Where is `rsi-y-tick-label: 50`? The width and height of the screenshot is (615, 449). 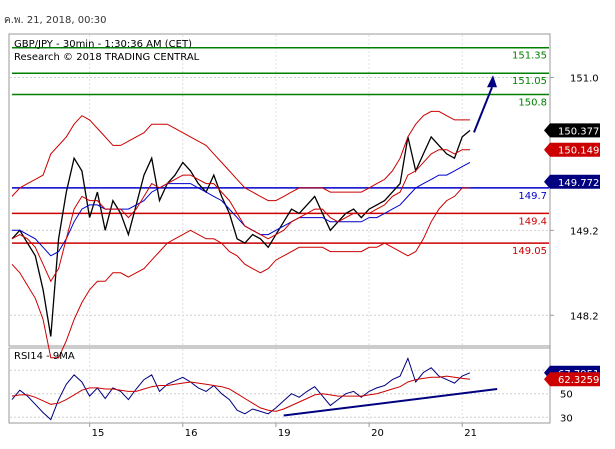
rsi-y-tick-label: 50 is located at coordinates (566, 395).